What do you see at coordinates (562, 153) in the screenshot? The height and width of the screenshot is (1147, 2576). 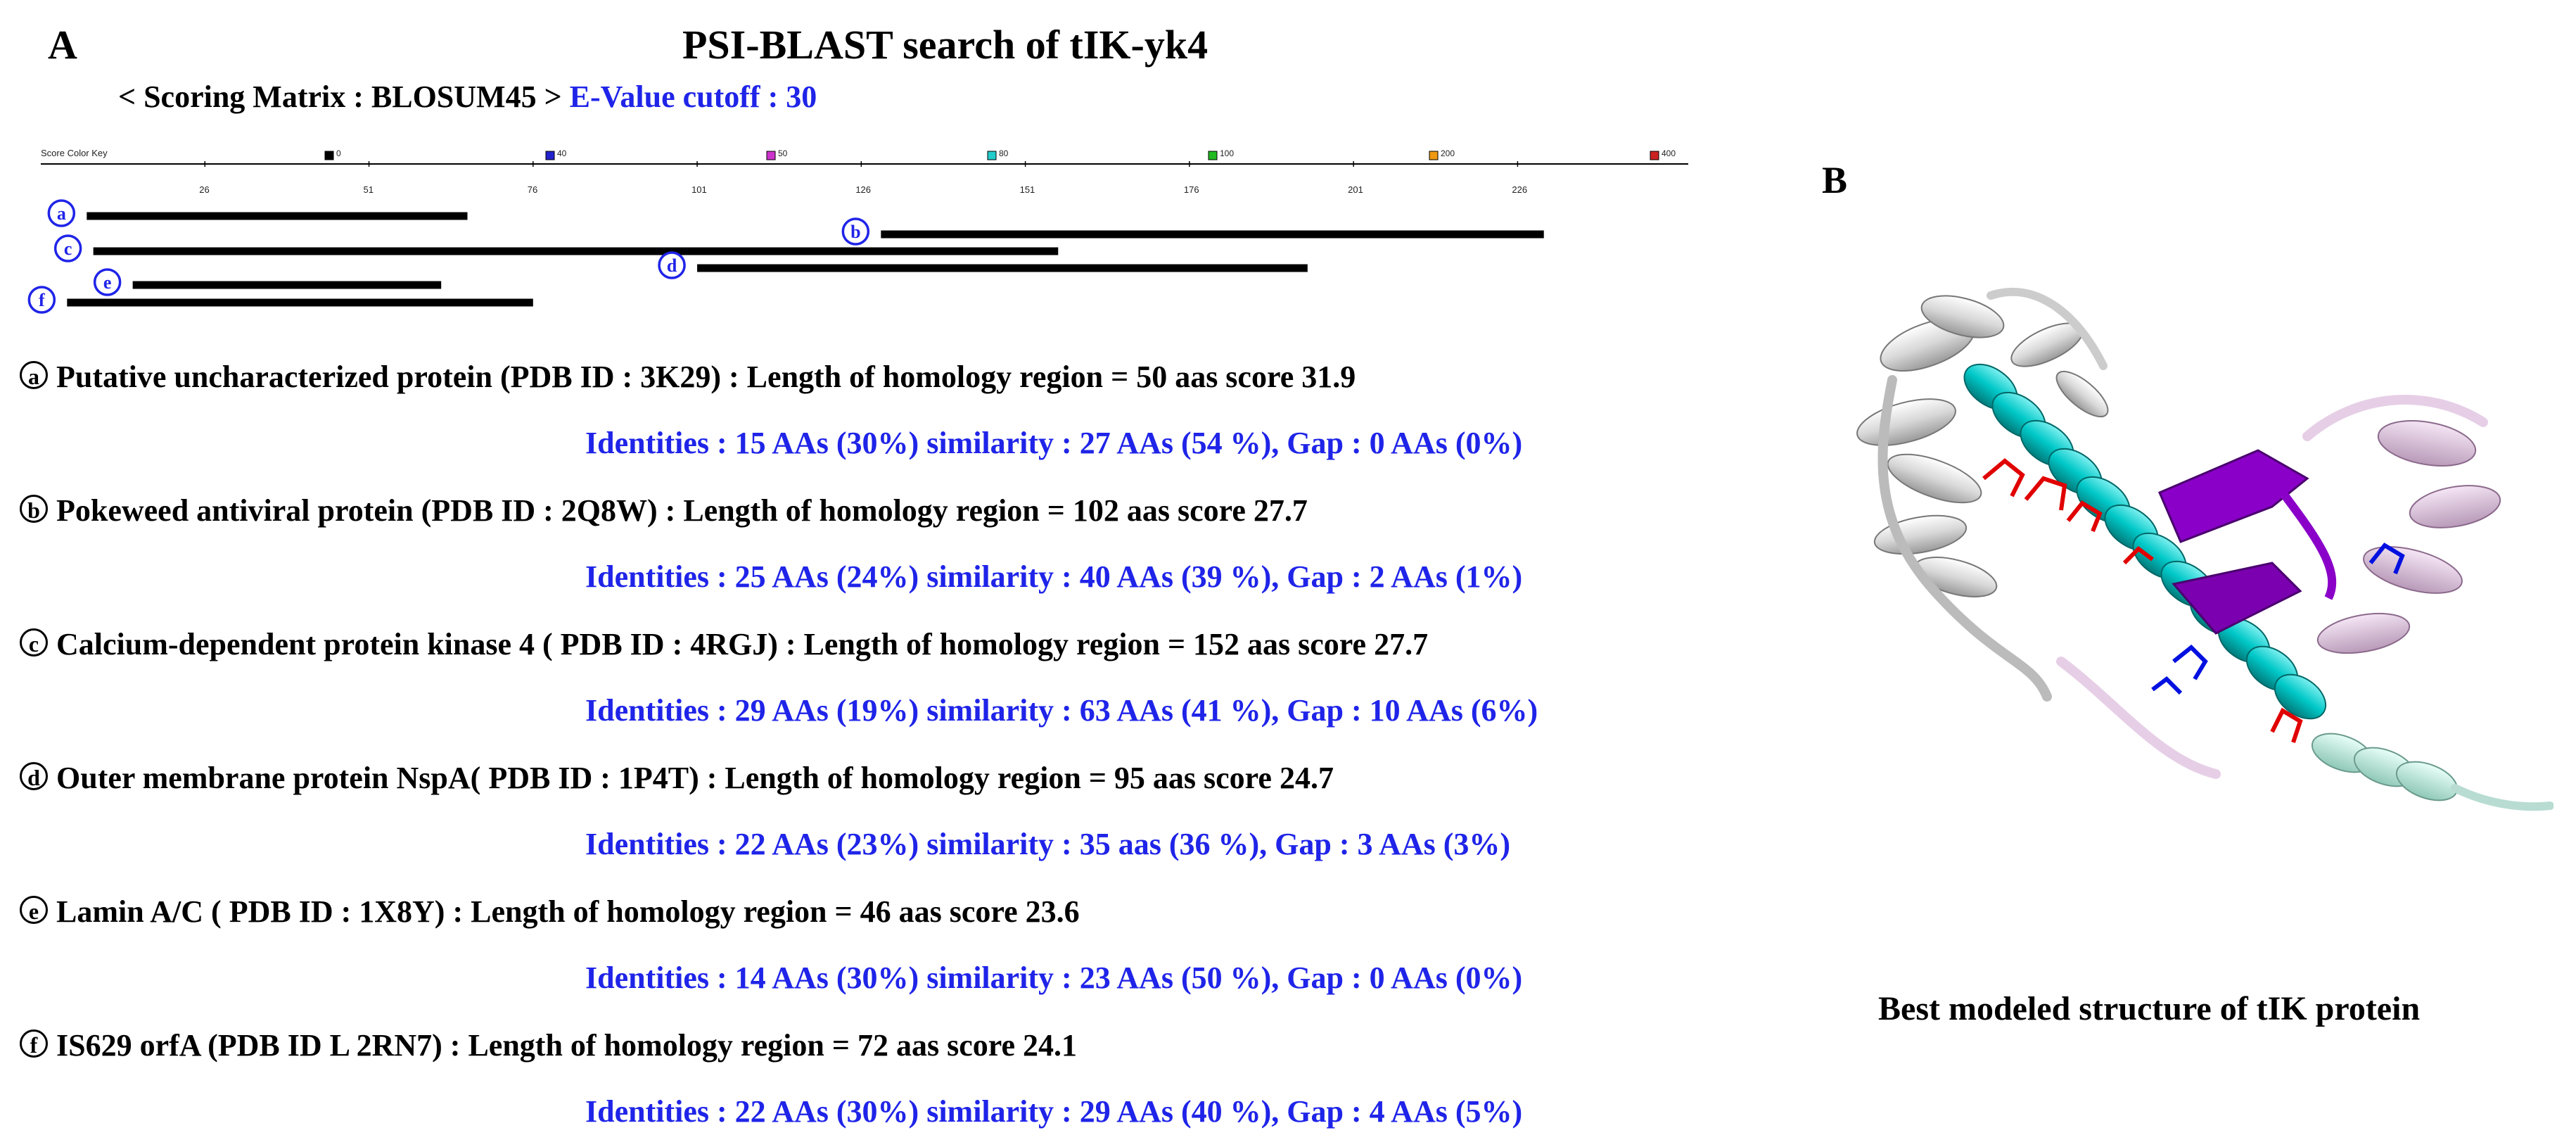 I see `score-key-value: 40` at bounding box center [562, 153].